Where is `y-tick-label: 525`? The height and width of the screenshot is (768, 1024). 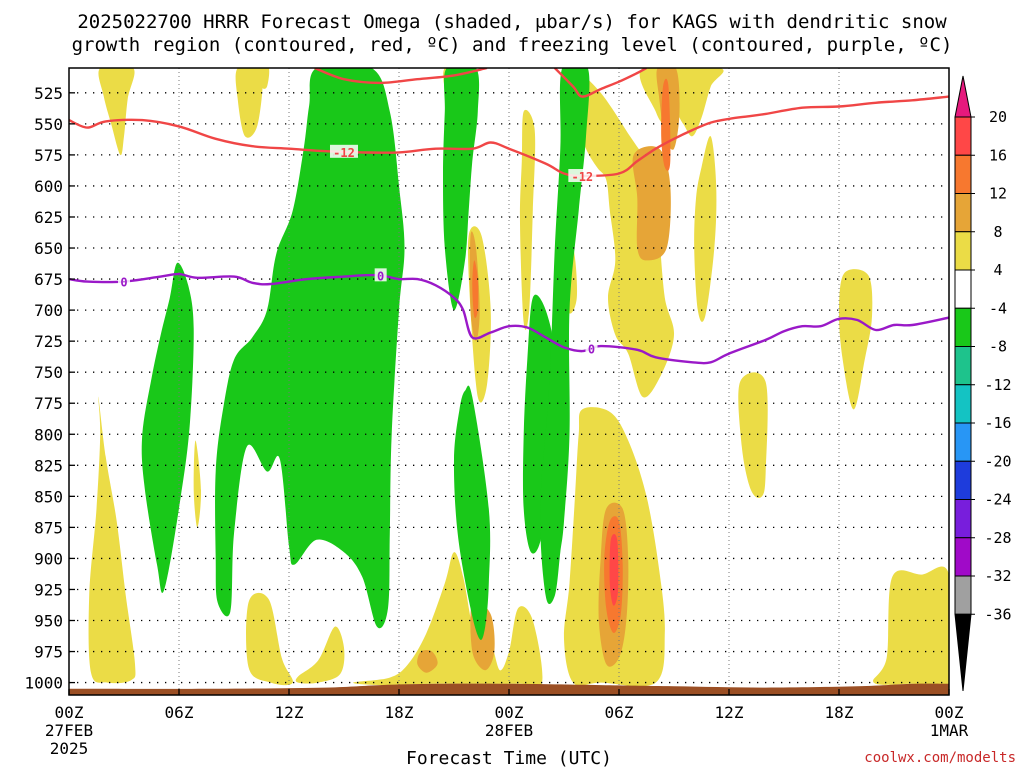 y-tick-label: 525 is located at coordinates (48, 93).